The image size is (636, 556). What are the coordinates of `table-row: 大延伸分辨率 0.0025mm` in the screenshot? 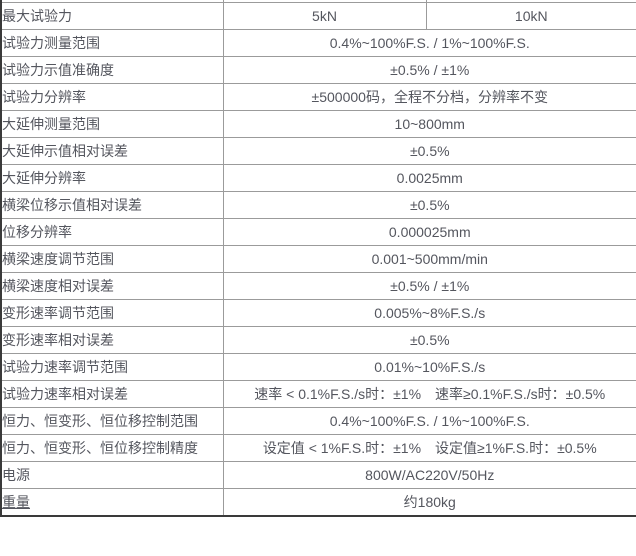 It's located at (318, 178).